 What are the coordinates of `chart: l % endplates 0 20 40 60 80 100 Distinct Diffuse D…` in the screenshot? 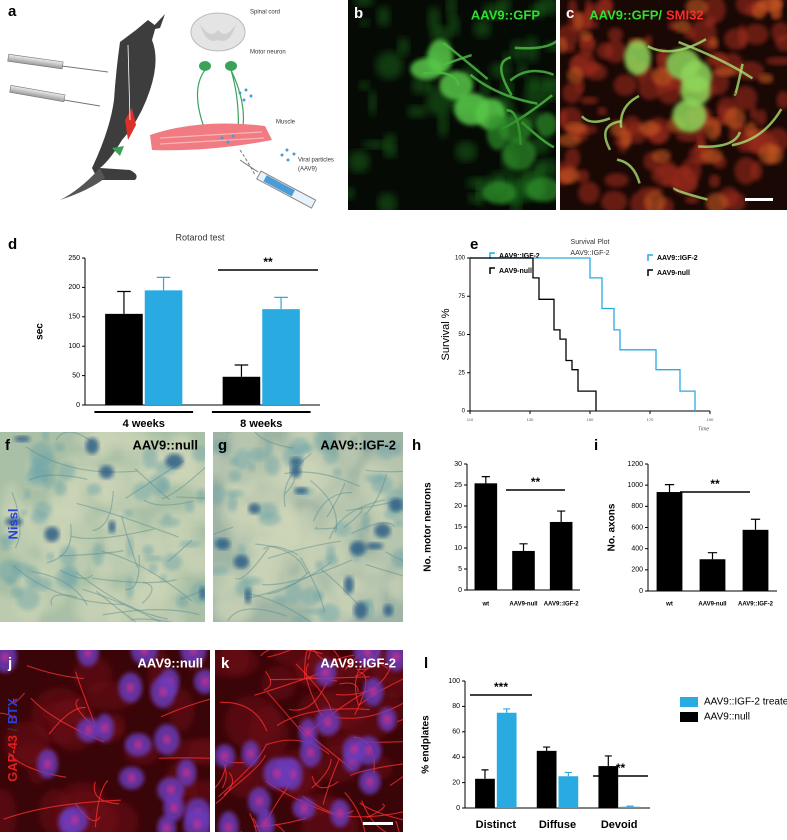 It's located at (604, 743).